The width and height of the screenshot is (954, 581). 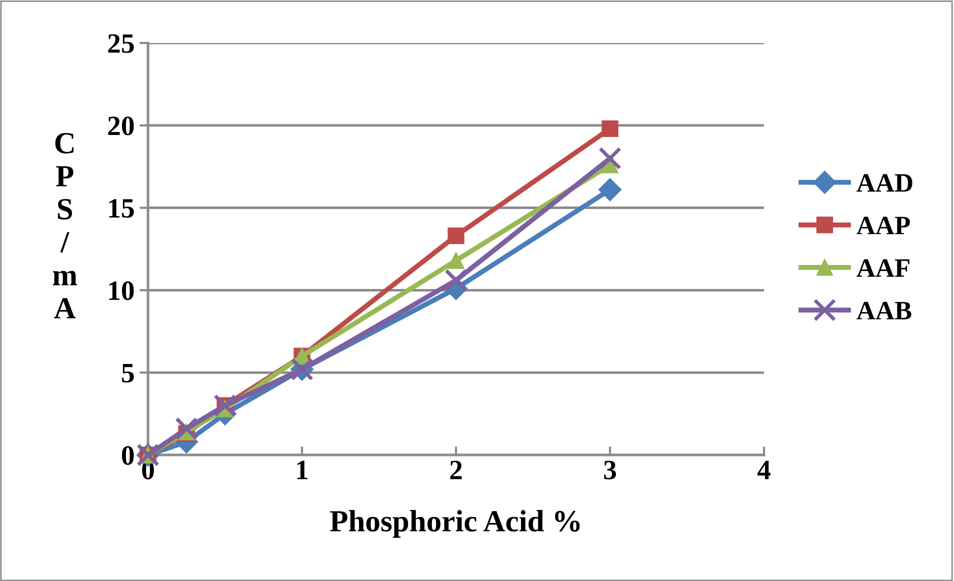 I want to click on x-tick-label: 3, so click(x=610, y=470).